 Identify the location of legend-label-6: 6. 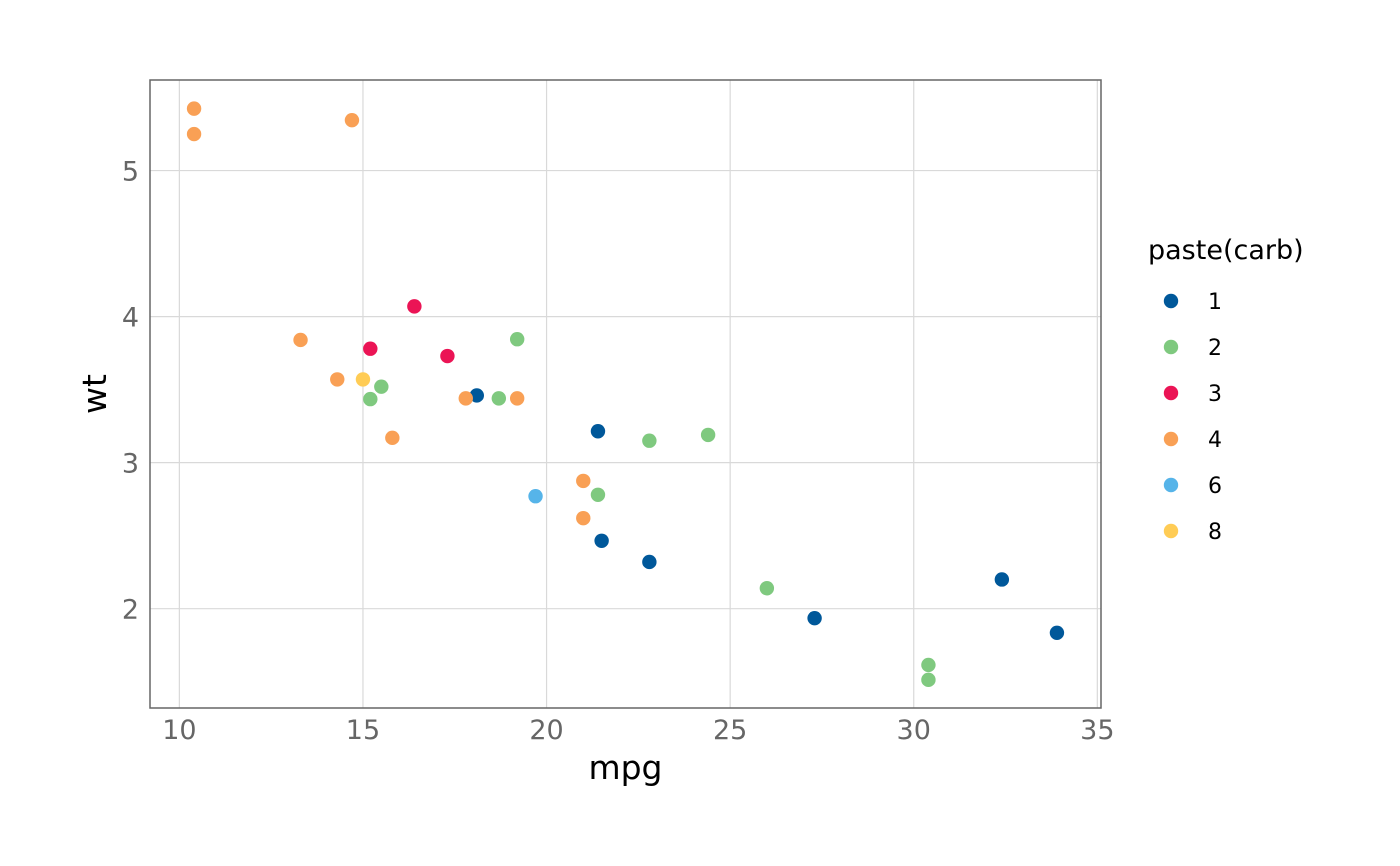
(1215, 486).